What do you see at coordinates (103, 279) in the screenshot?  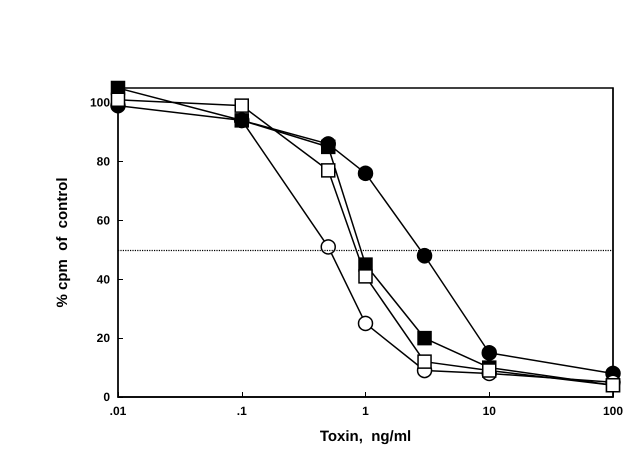 I see `y-tick-label: 40` at bounding box center [103, 279].